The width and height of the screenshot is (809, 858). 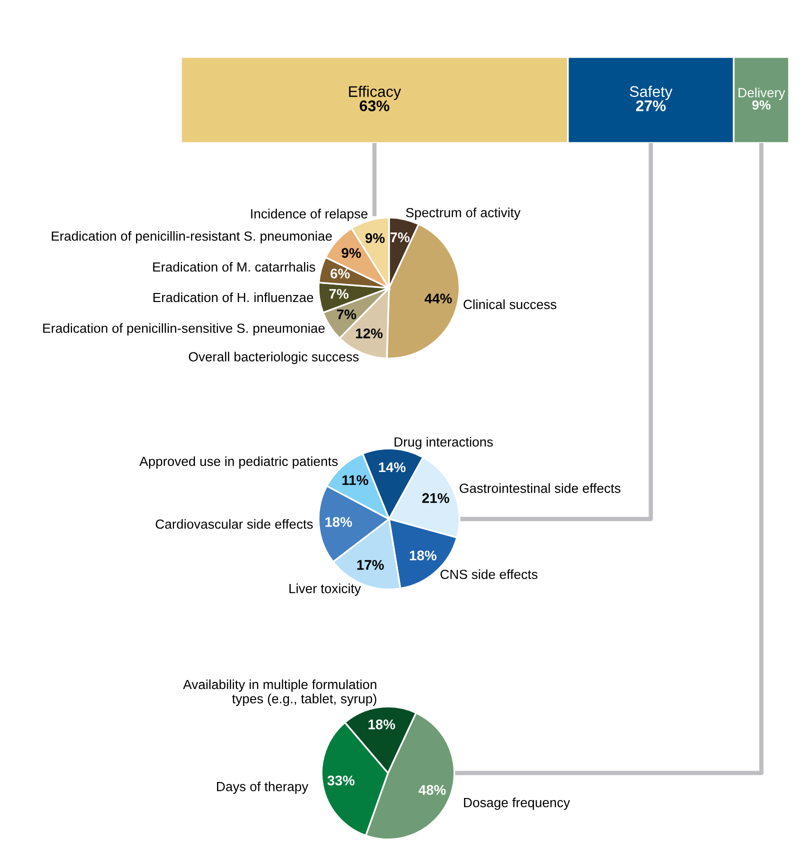 I want to click on slice-label: Eradication of M. catarrhalis, so click(x=234, y=267).